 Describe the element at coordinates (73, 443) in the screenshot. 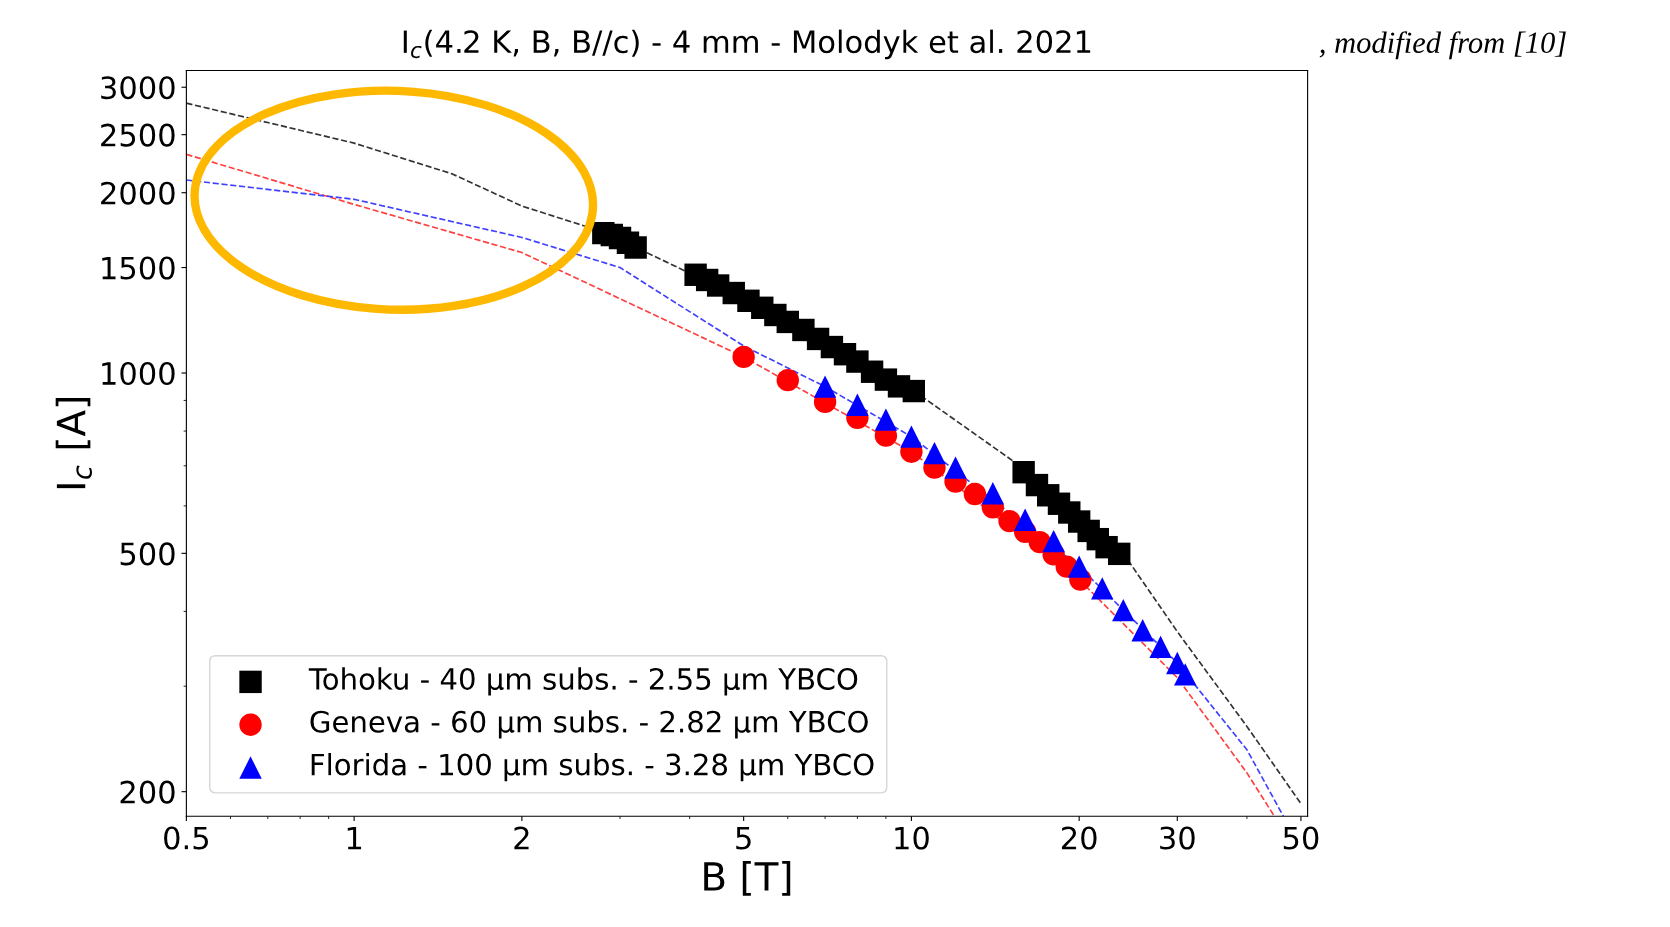

I see `y-axis-title: I$_{c}$ [A]` at that location.